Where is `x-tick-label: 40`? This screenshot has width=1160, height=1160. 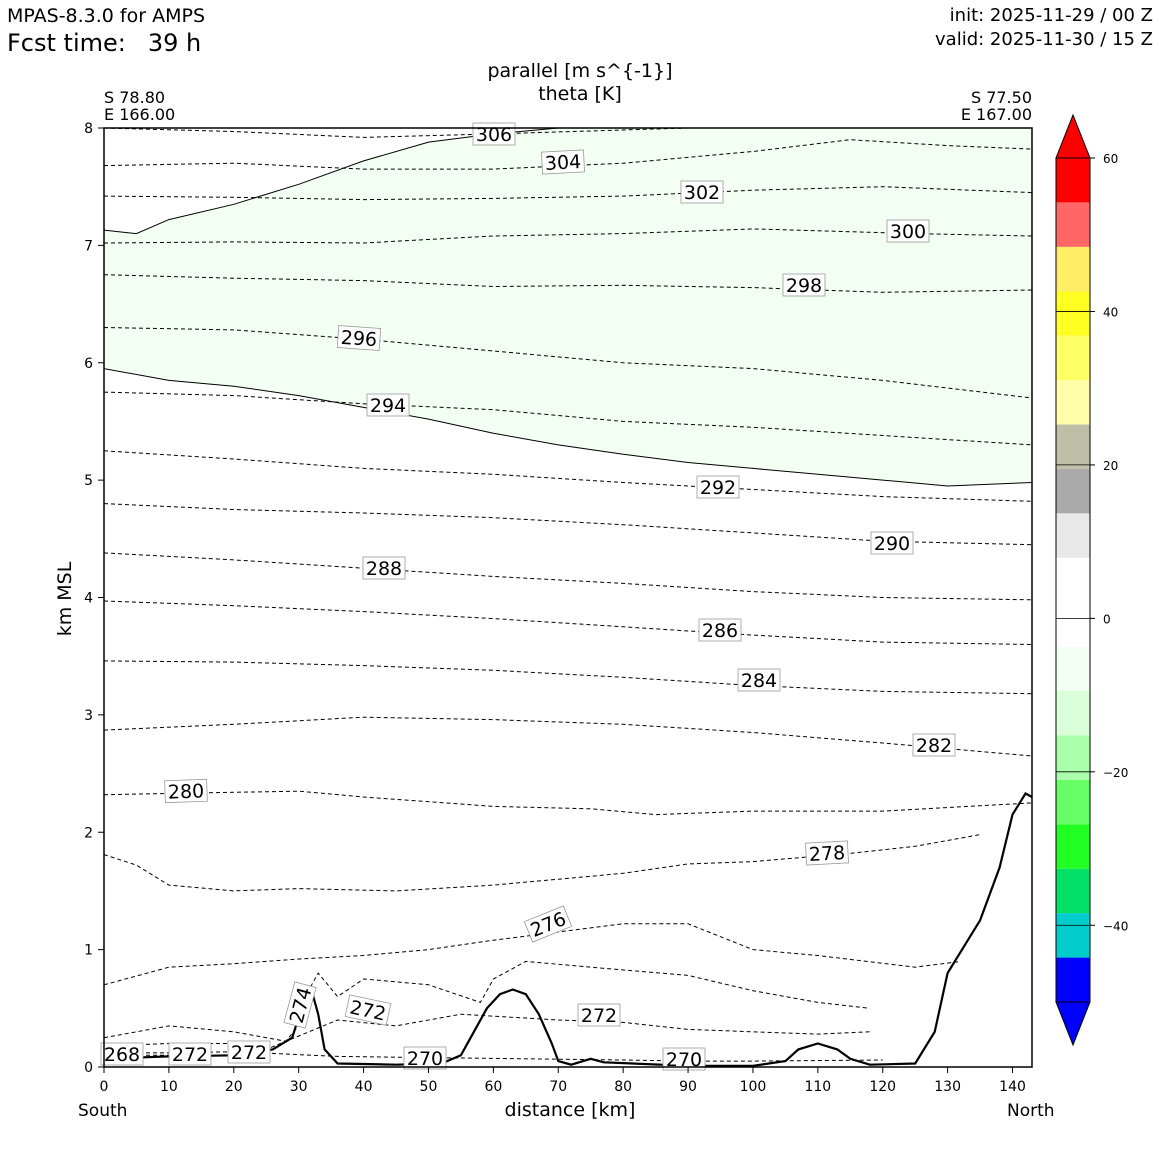
x-tick-label: 40 is located at coordinates (364, 1087).